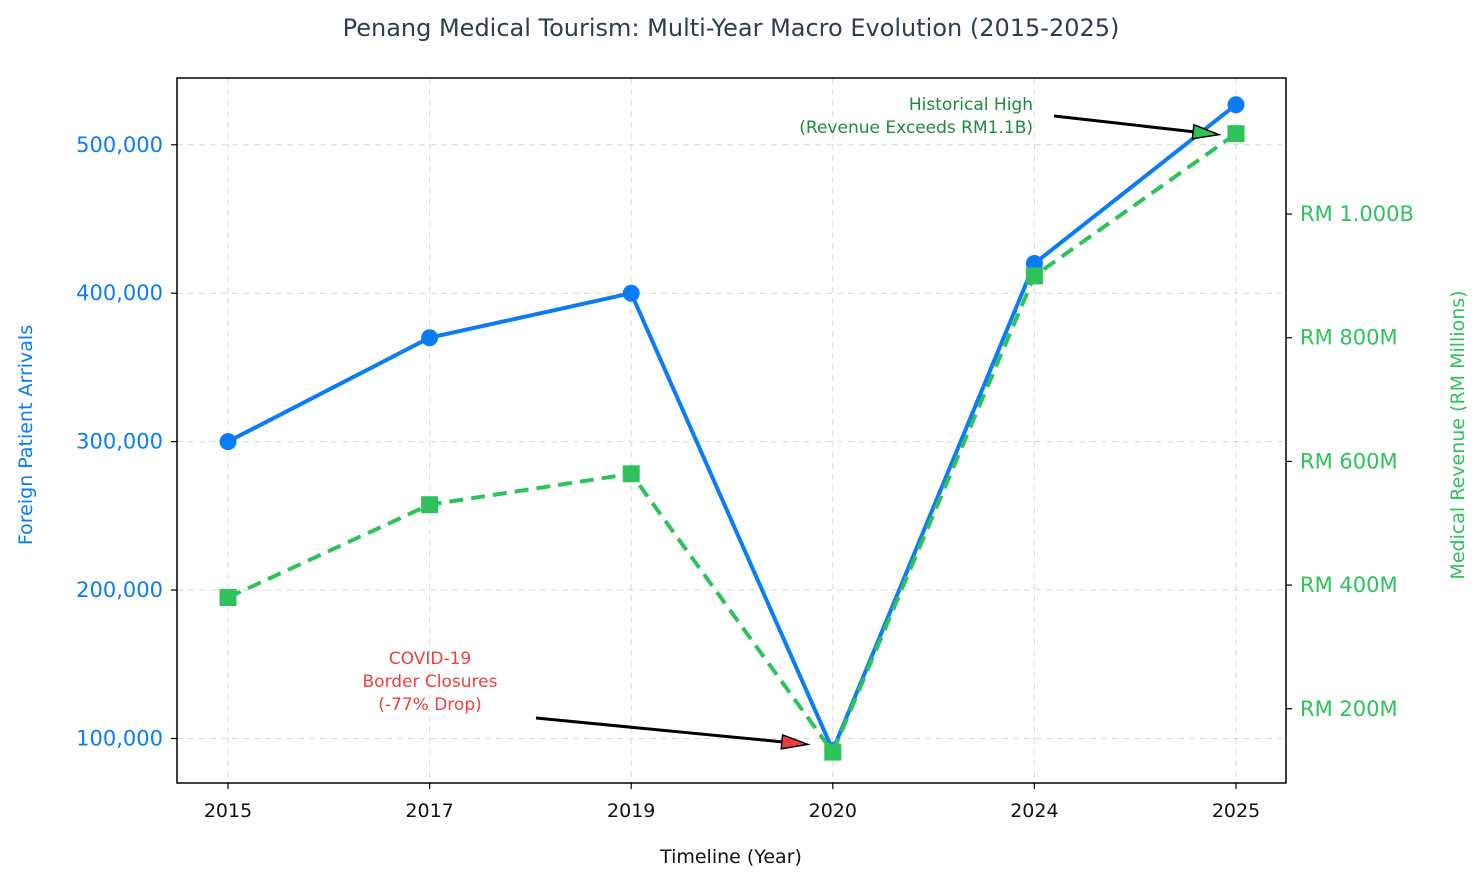 The width and height of the screenshot is (1483, 883). Describe the element at coordinates (795, 741) in the screenshot. I see `covid-annotation-arrow-head` at that location.